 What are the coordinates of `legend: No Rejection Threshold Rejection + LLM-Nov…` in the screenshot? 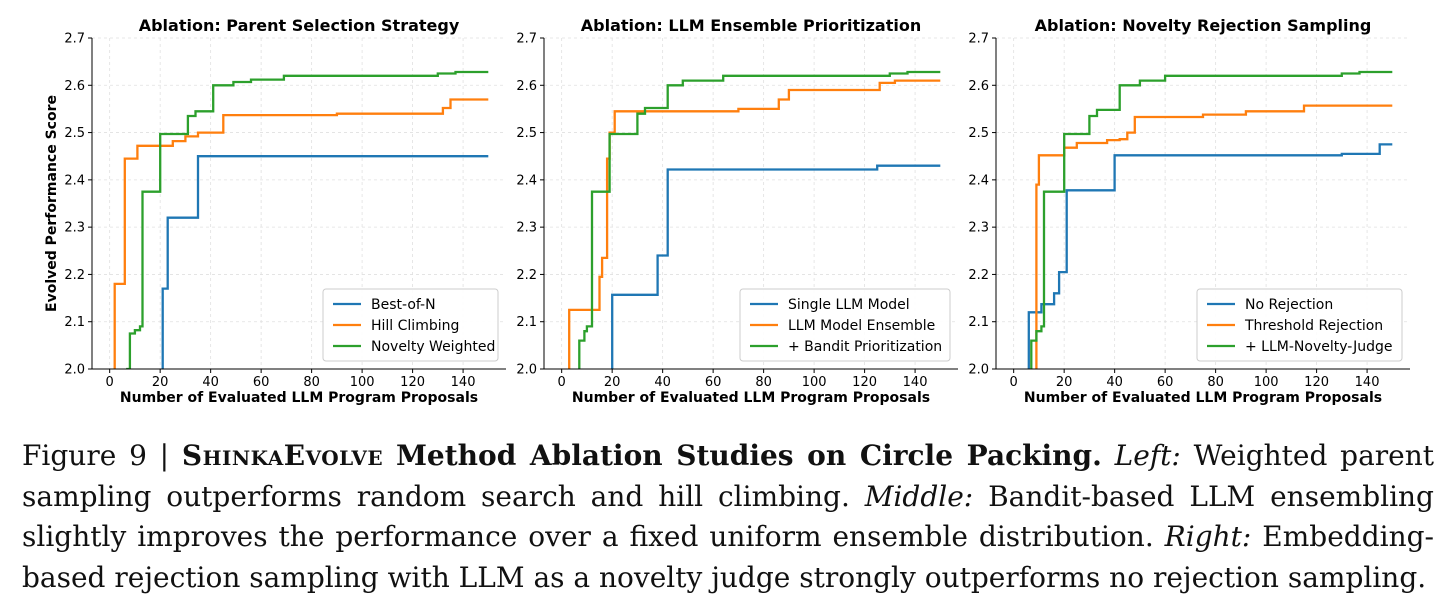 It's located at (1299, 325).